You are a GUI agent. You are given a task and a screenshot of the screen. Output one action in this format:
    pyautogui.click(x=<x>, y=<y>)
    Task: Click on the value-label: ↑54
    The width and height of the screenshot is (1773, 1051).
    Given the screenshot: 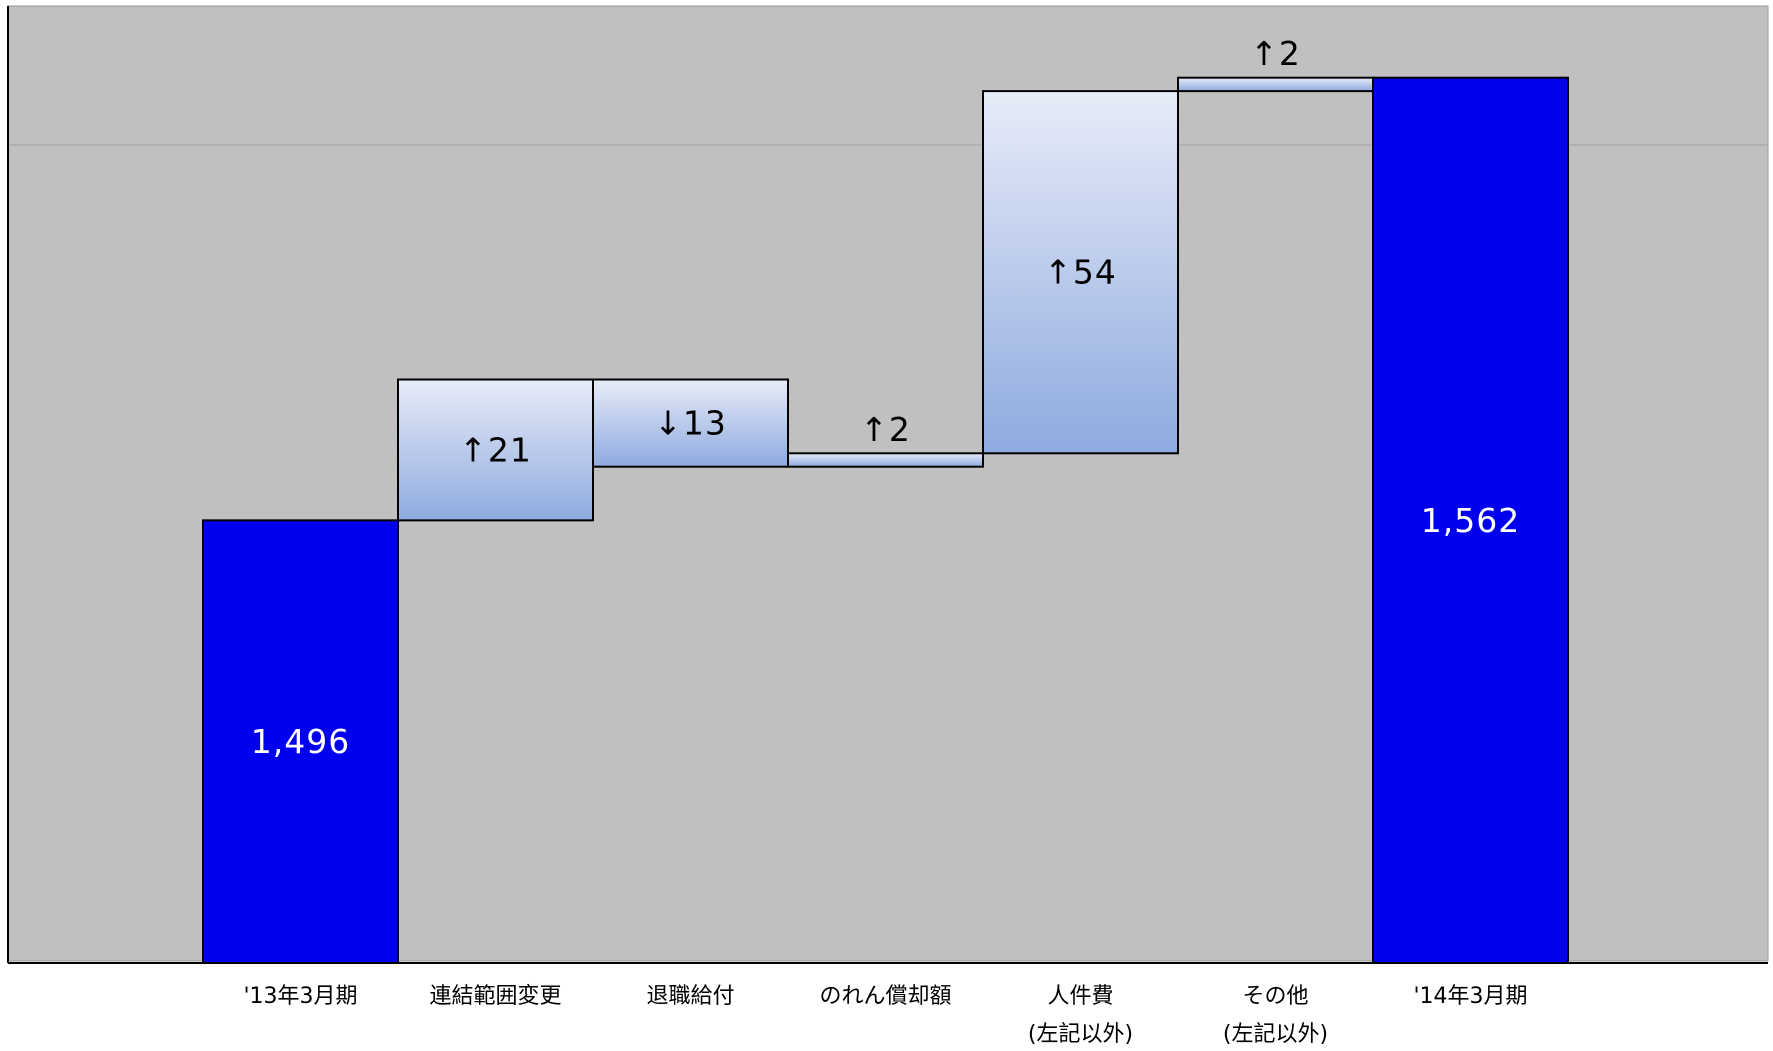 What is the action you would take?
    pyautogui.click(x=1080, y=272)
    